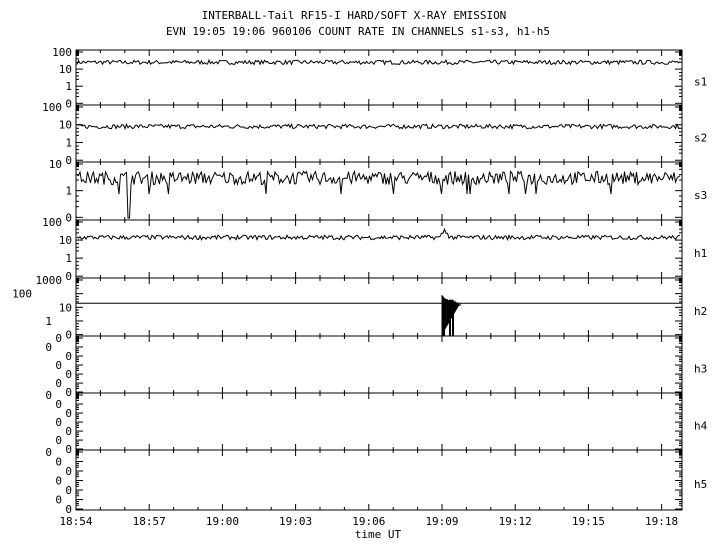 The width and height of the screenshot is (720, 554). I want to click on y-tick-label-h2: 1, so click(48, 321).